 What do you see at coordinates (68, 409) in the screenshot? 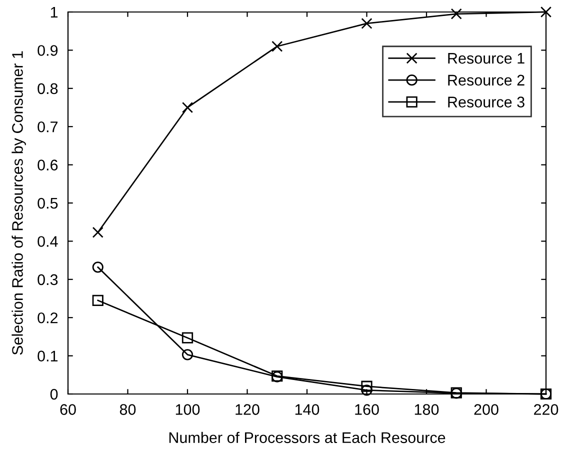
I see `x-tick-label: 60` at bounding box center [68, 409].